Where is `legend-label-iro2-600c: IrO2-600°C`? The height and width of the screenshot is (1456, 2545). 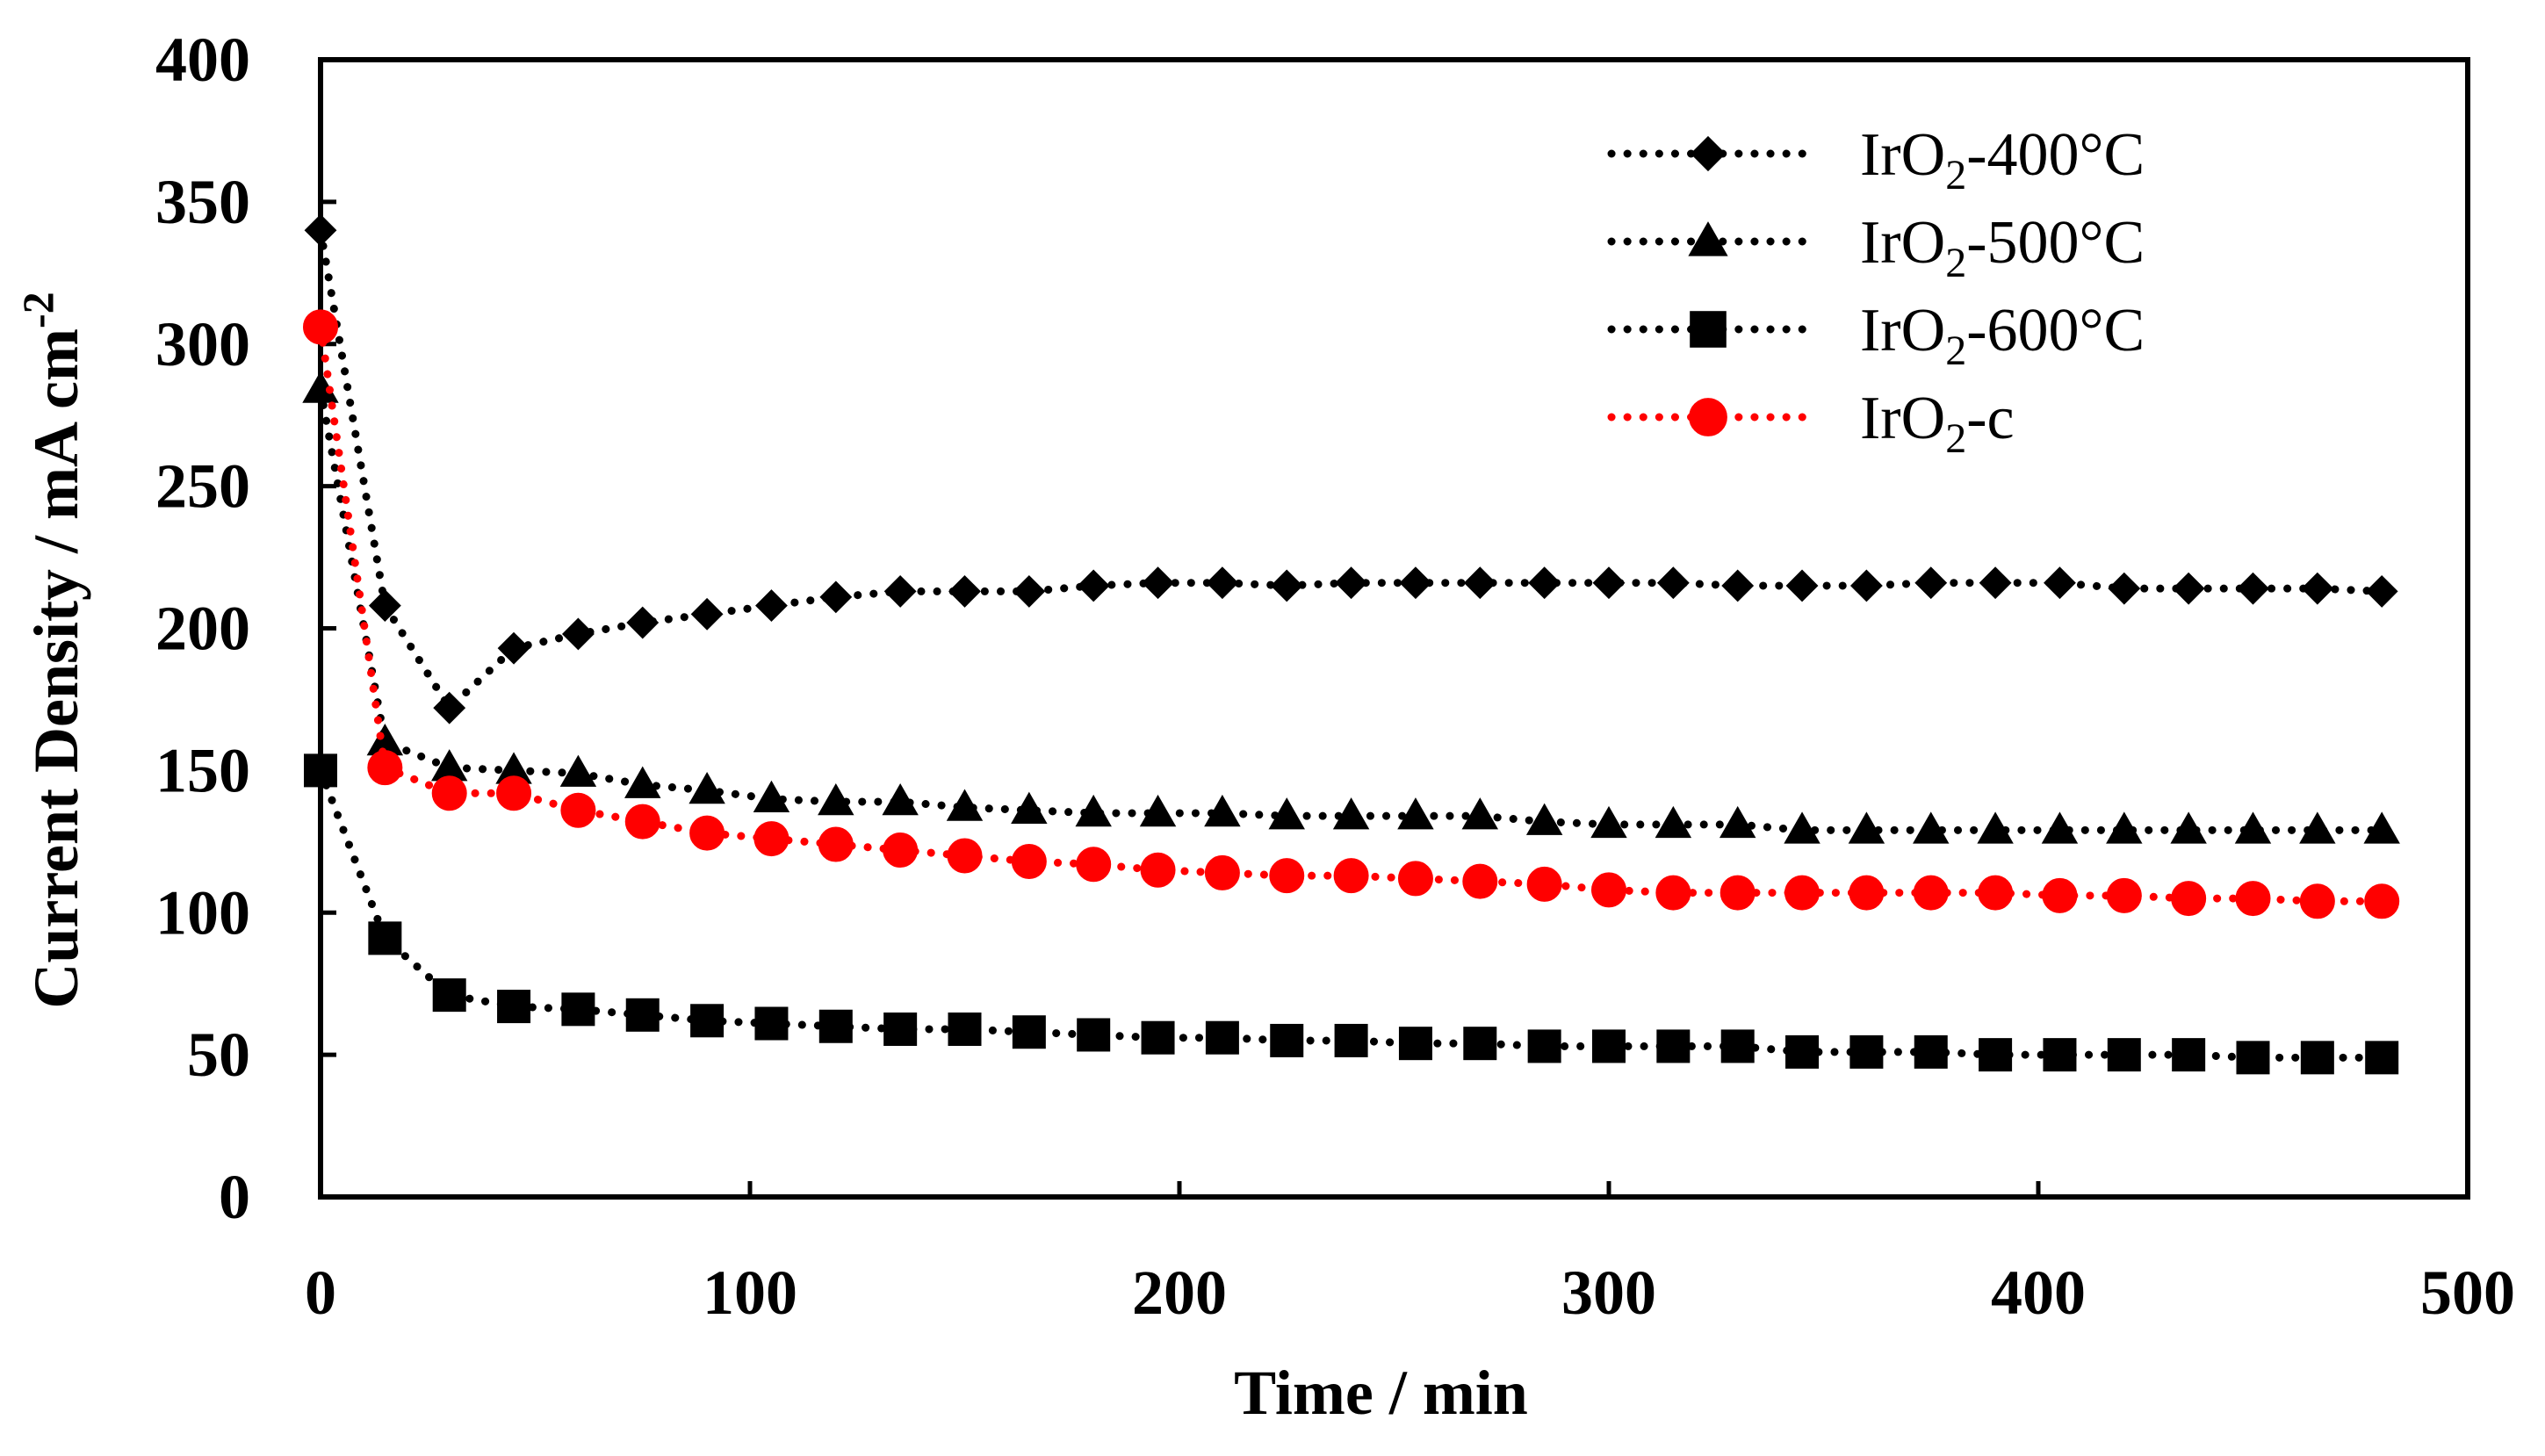
legend-label-iro2-600c: IrO2-600°C is located at coordinates (2002, 335).